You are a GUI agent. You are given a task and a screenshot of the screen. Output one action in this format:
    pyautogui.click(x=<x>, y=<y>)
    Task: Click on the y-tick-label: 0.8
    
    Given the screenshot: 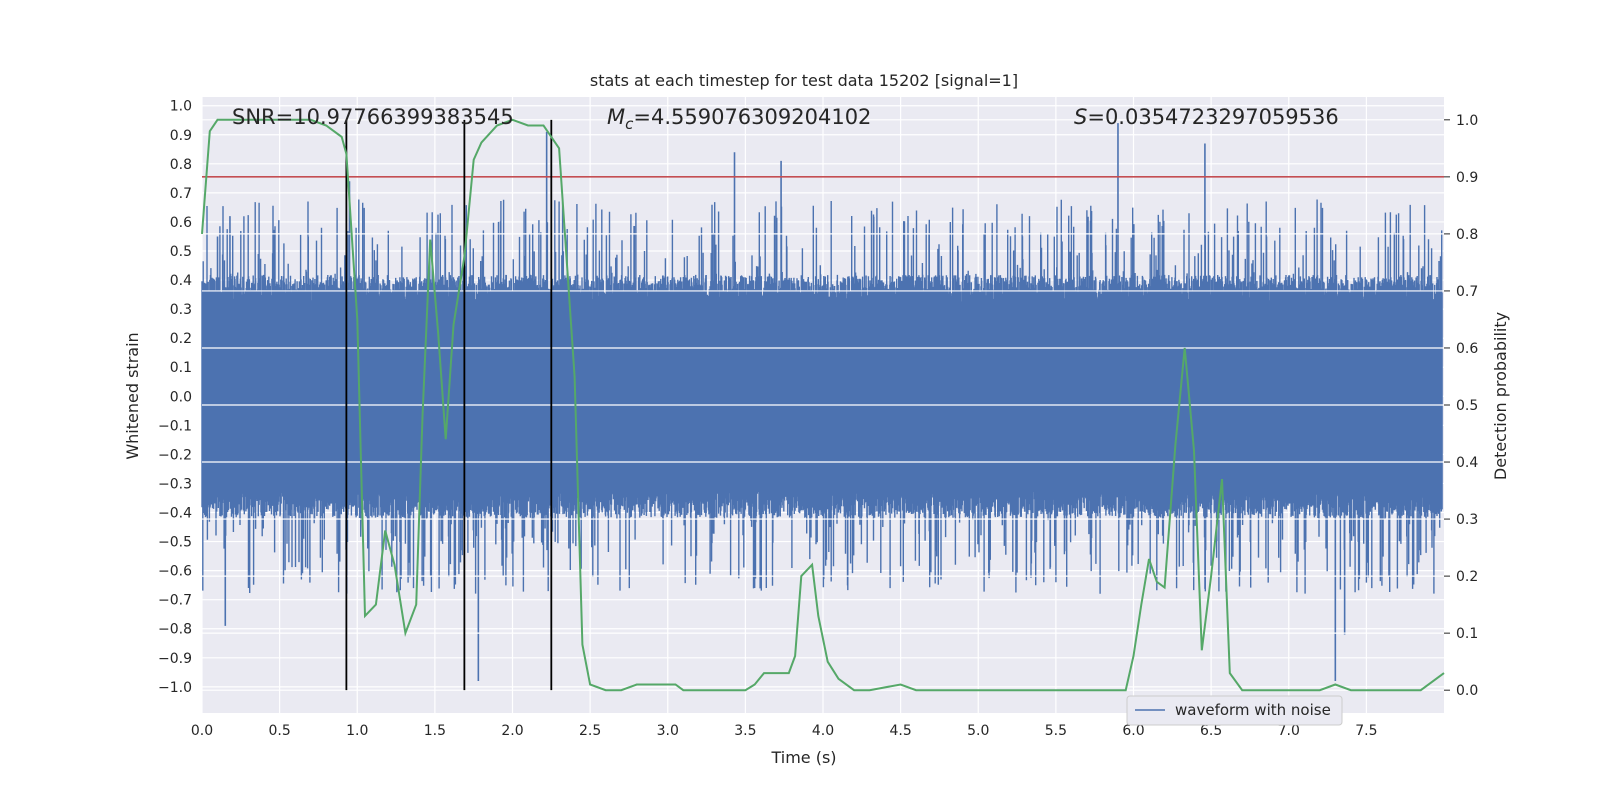 What is the action you would take?
    pyautogui.click(x=181, y=165)
    